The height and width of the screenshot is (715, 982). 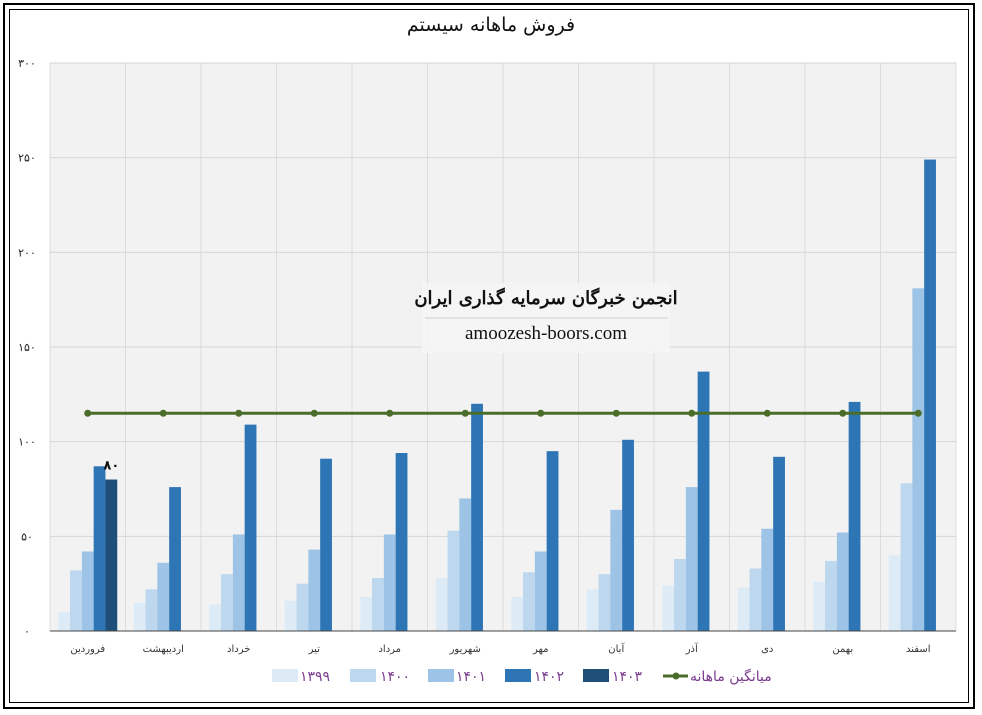 I want to click on y-tick-label: ۰, so click(x=27, y=631).